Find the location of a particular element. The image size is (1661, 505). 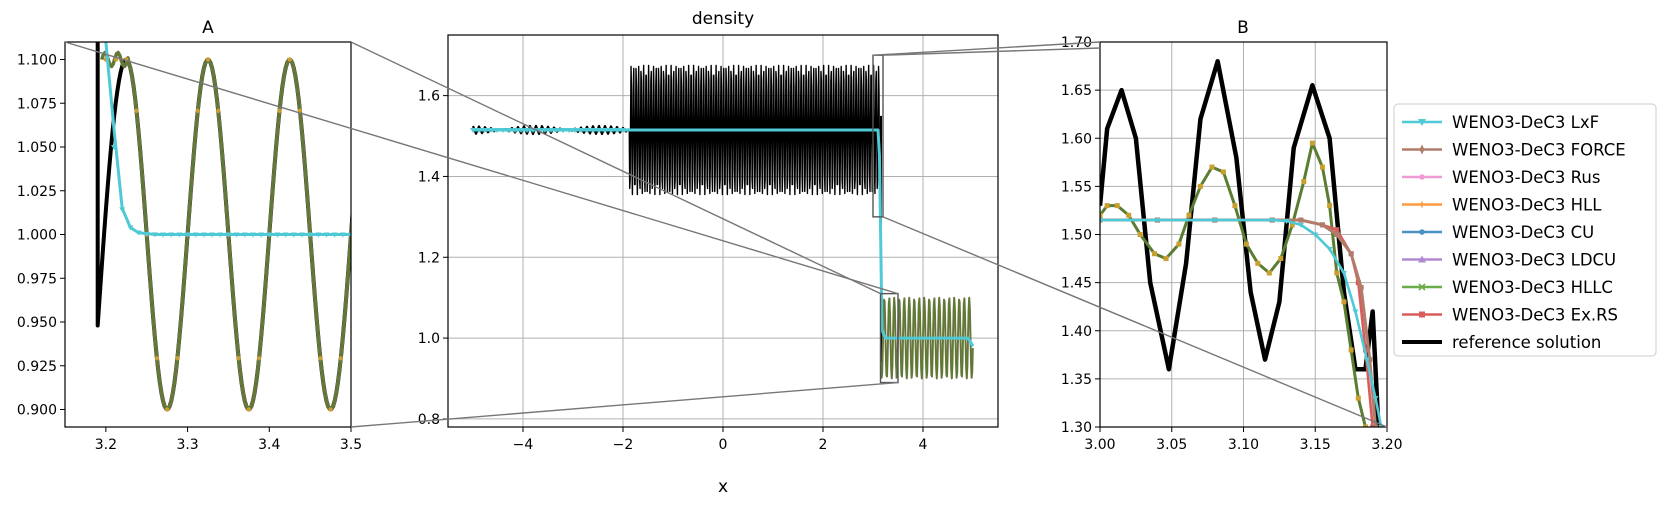

x-tick-label: 3.10 is located at coordinates (1243, 445).